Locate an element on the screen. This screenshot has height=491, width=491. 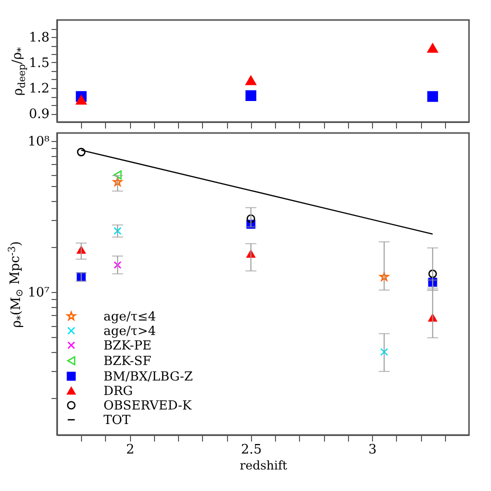
y-tick-label: 1.8 is located at coordinates (39, 38).